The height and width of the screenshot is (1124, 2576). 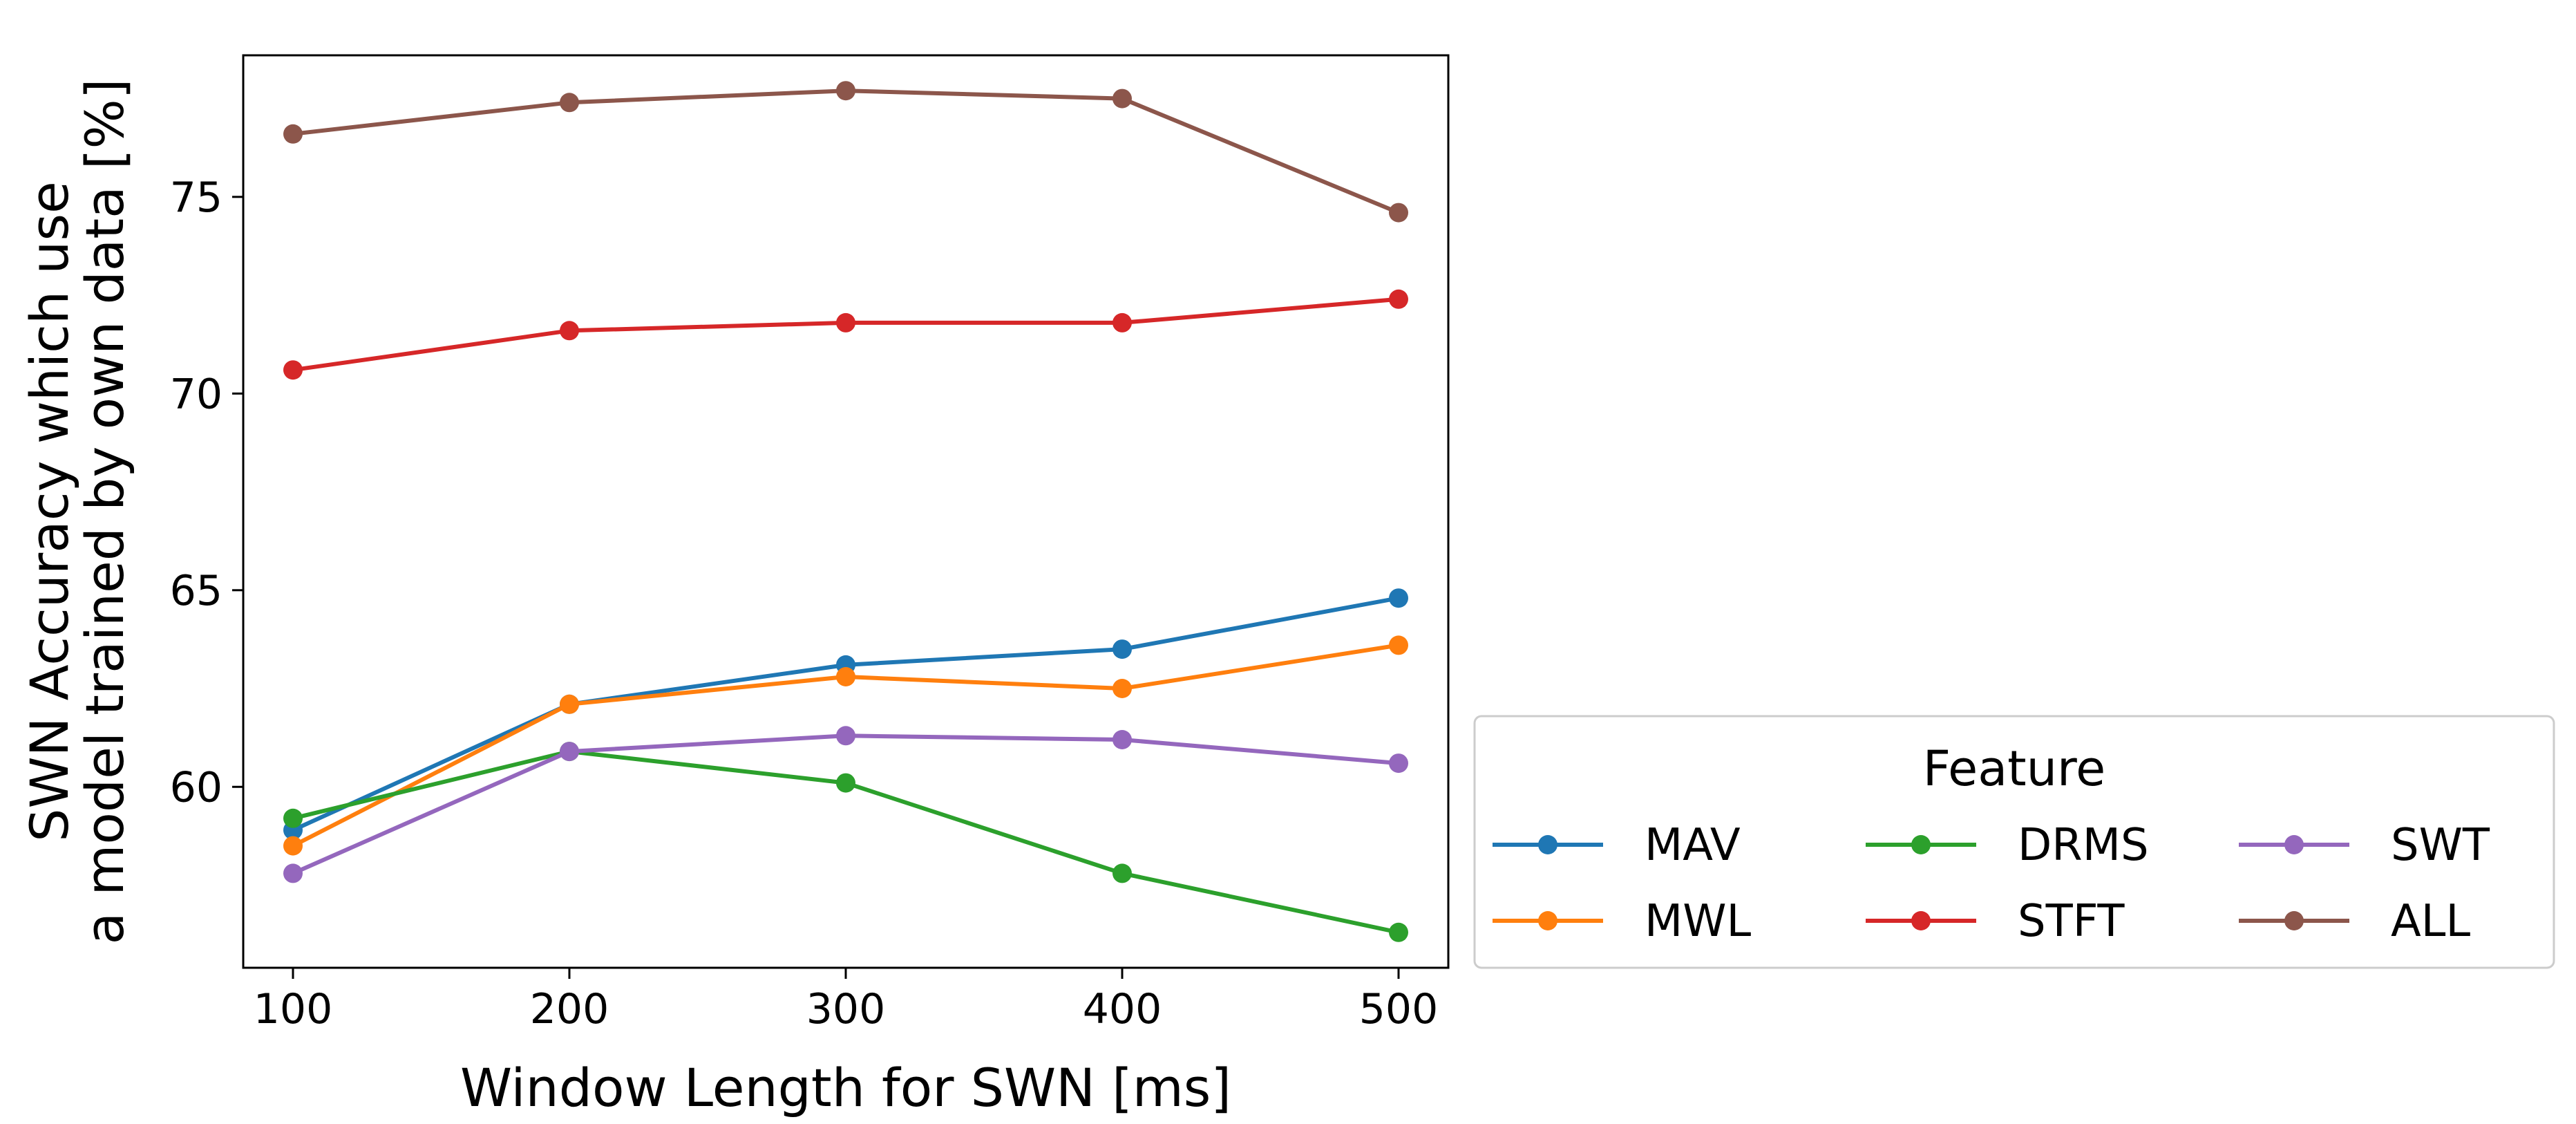 What do you see at coordinates (1547, 844) in the screenshot?
I see `legend-marker-mav` at bounding box center [1547, 844].